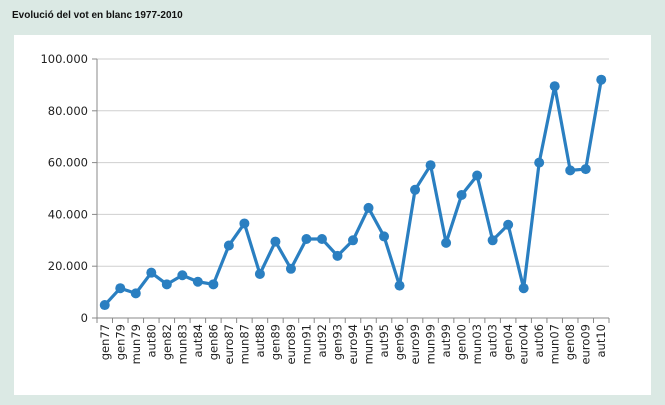 The width and height of the screenshot is (665, 405). What do you see at coordinates (105, 342) in the screenshot?
I see `x-tick-label: gen77` at bounding box center [105, 342].